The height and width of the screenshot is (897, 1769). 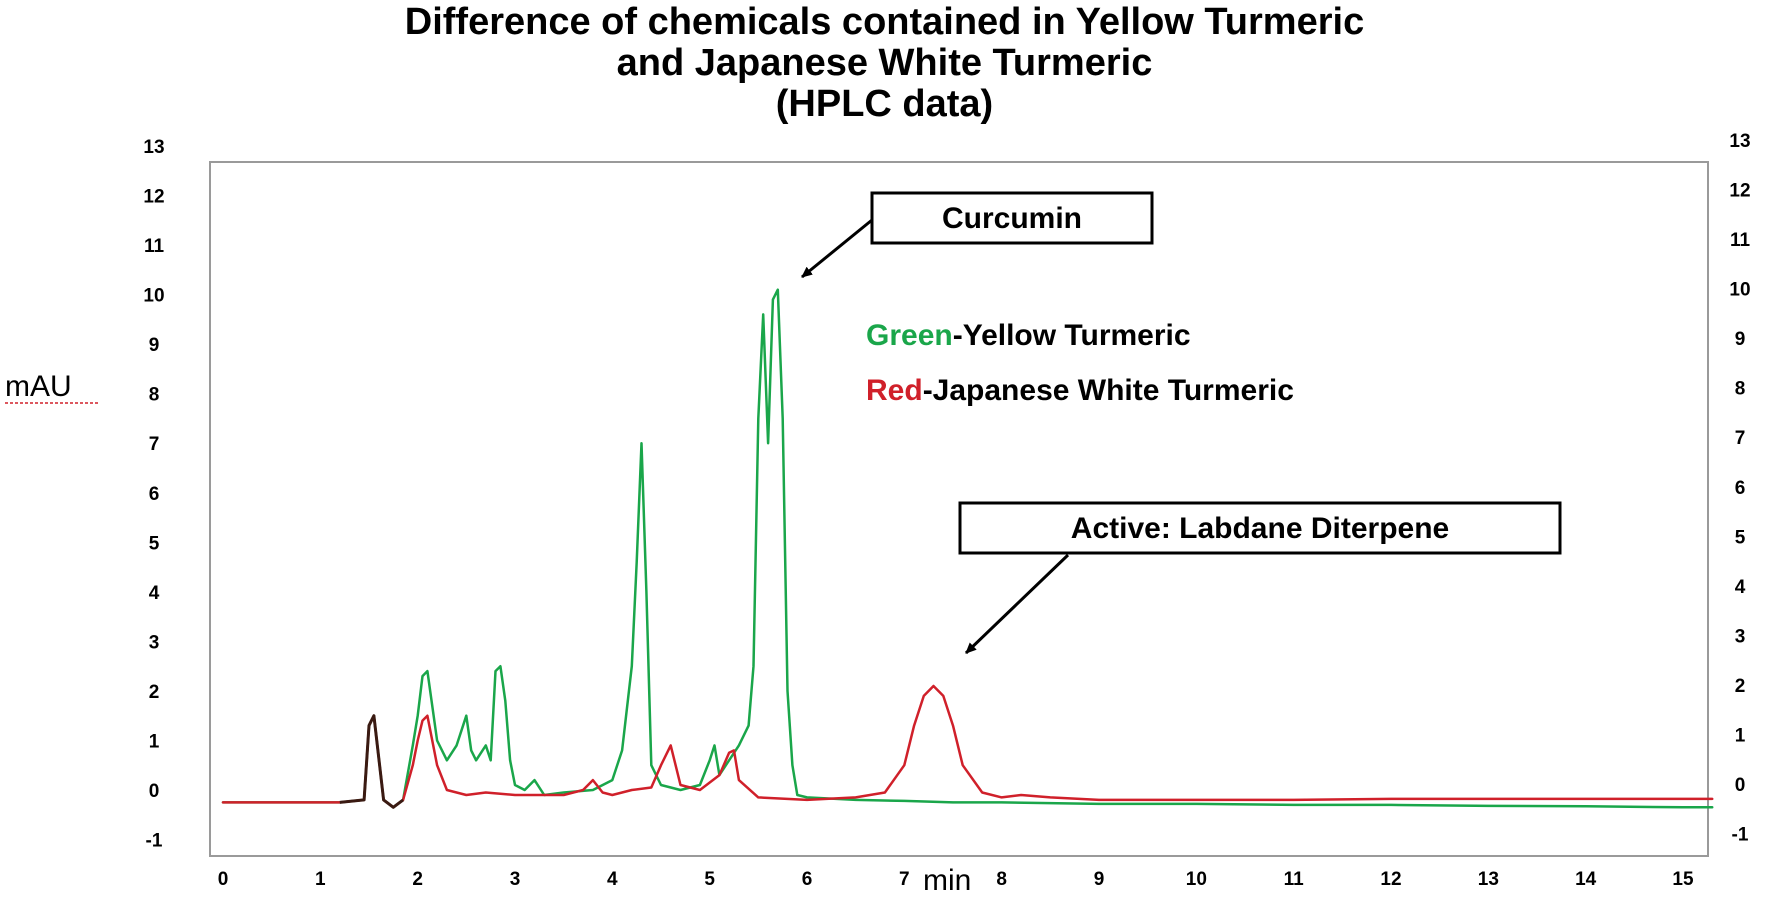 What do you see at coordinates (1683, 879) in the screenshot?
I see `x-tick-label: 15` at bounding box center [1683, 879].